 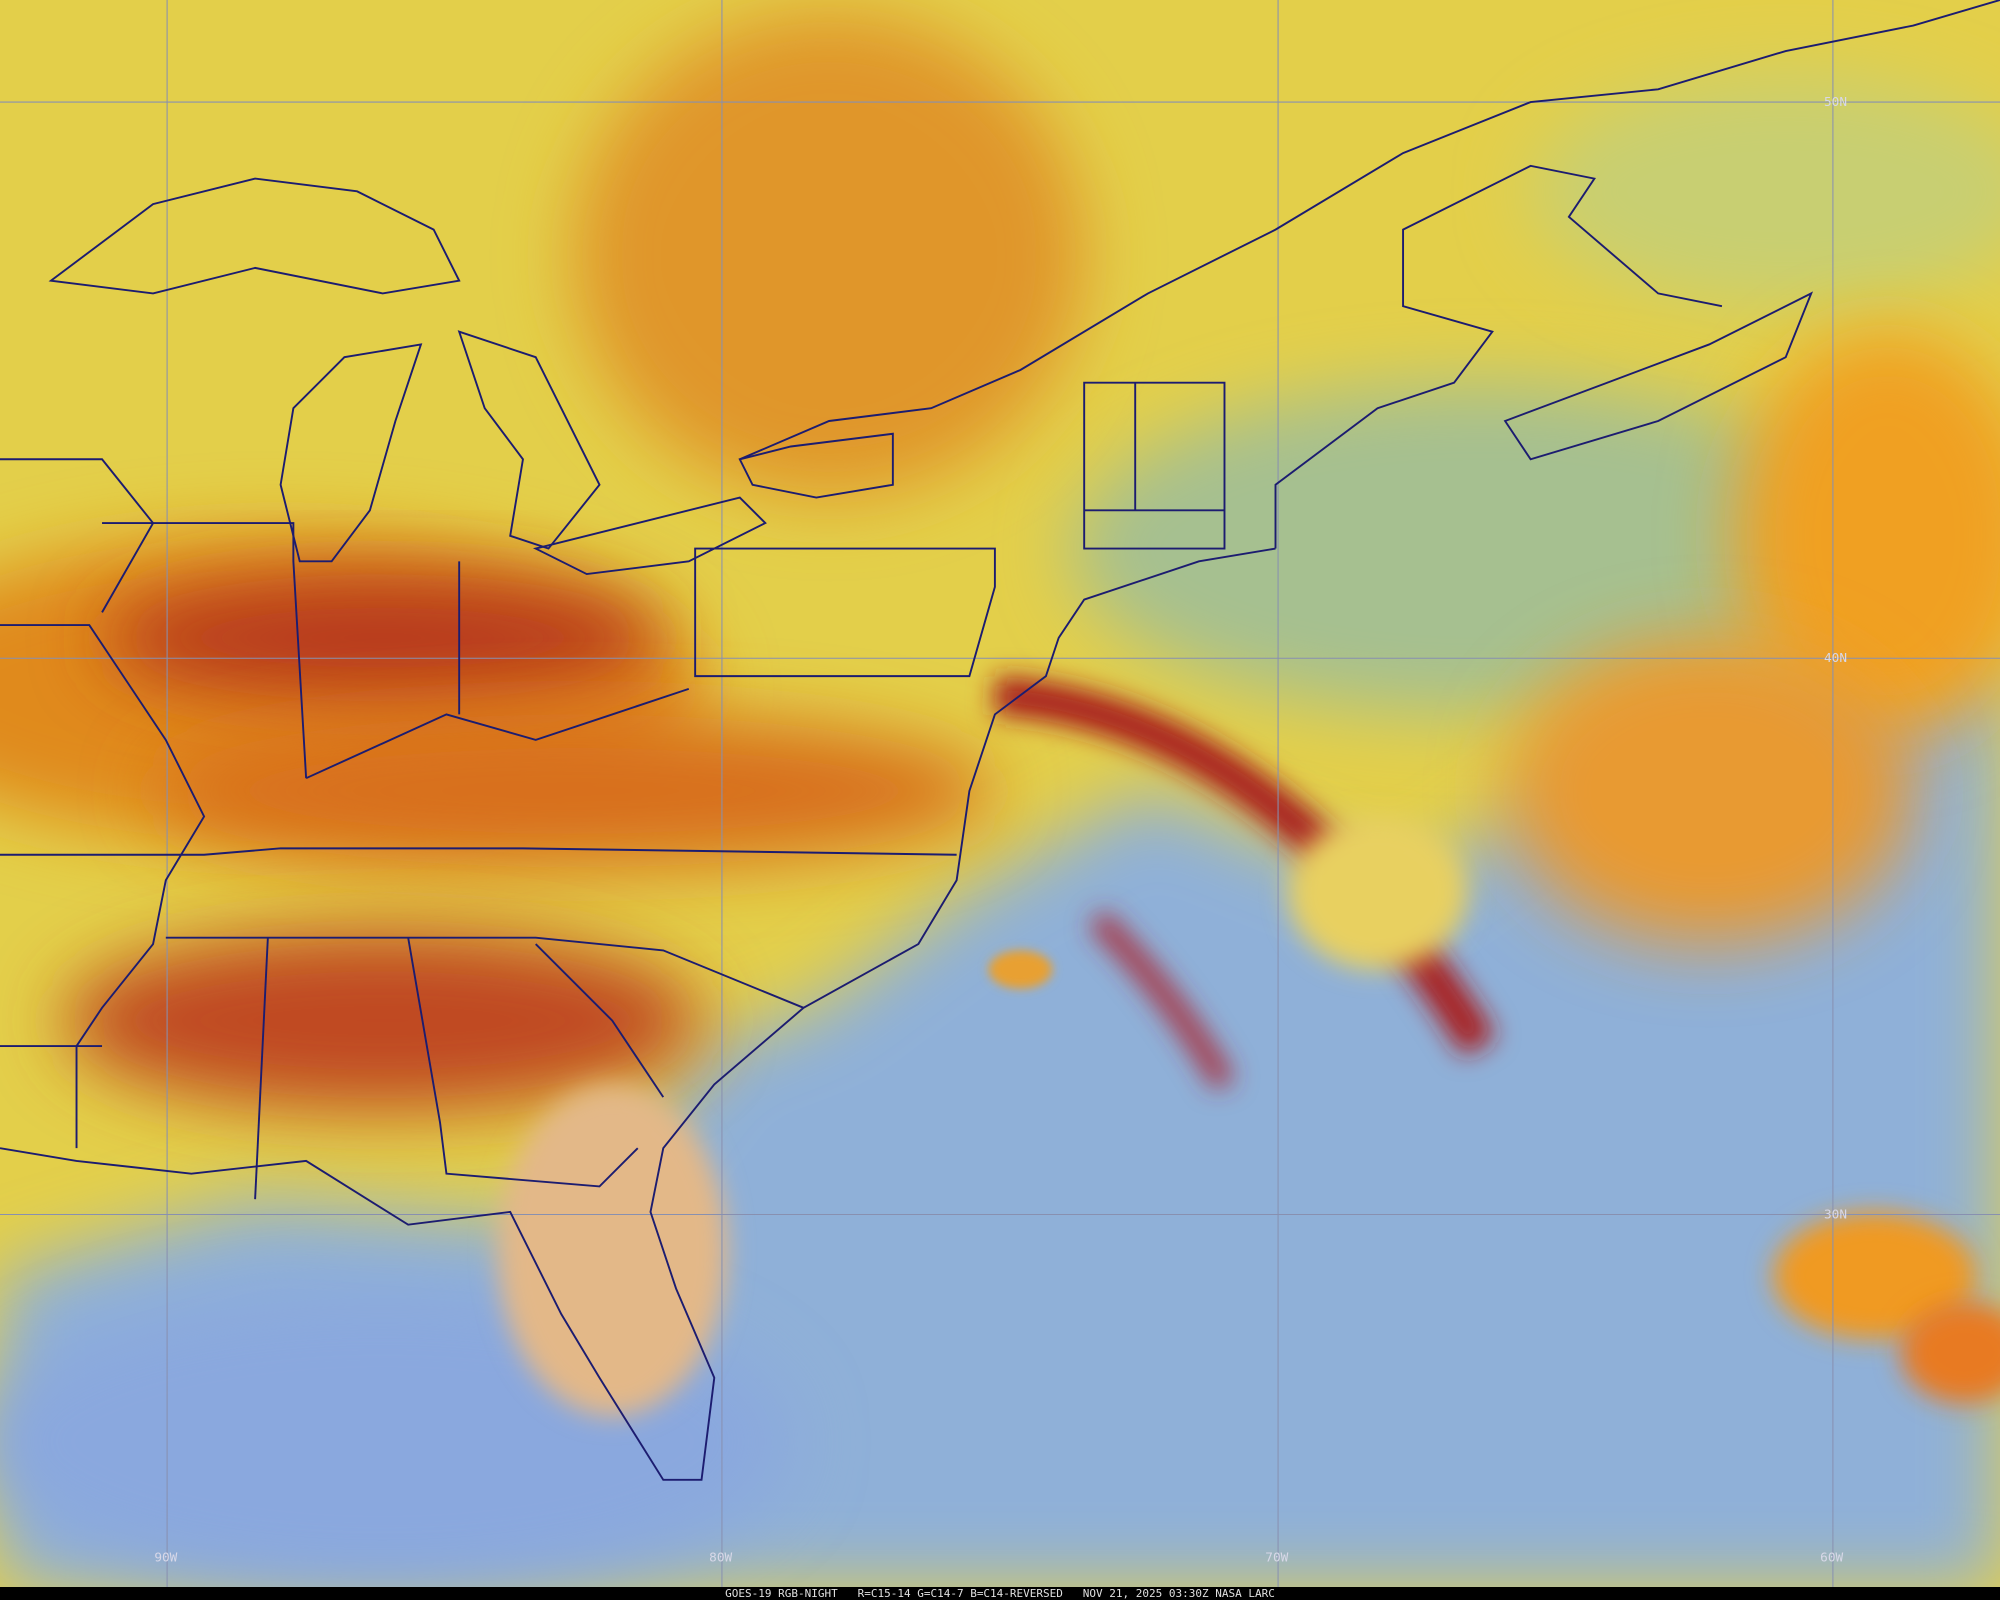 What do you see at coordinates (165, 1557) in the screenshot?
I see `lon-label: 90W` at bounding box center [165, 1557].